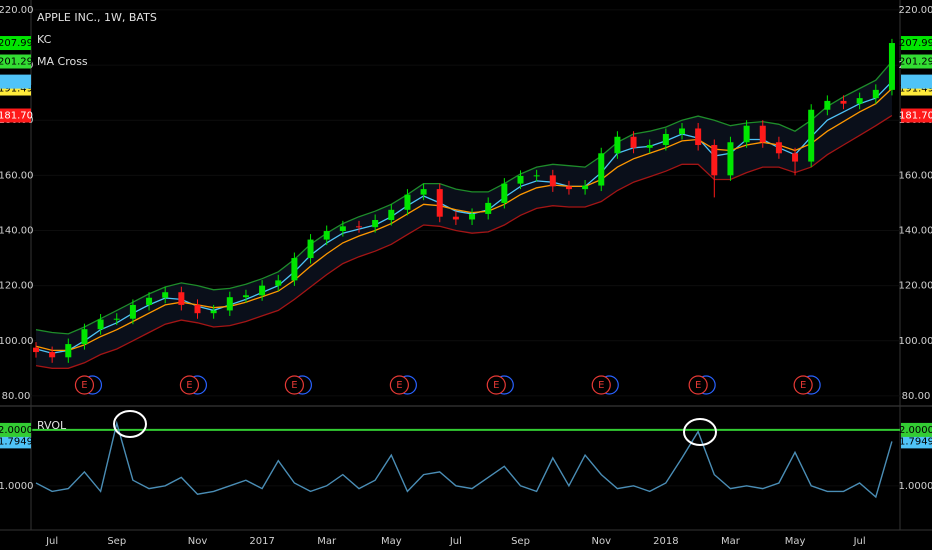 This screenshot has height=550, width=932. I want to click on y-tick-label: 1.0000, so click(17, 486).